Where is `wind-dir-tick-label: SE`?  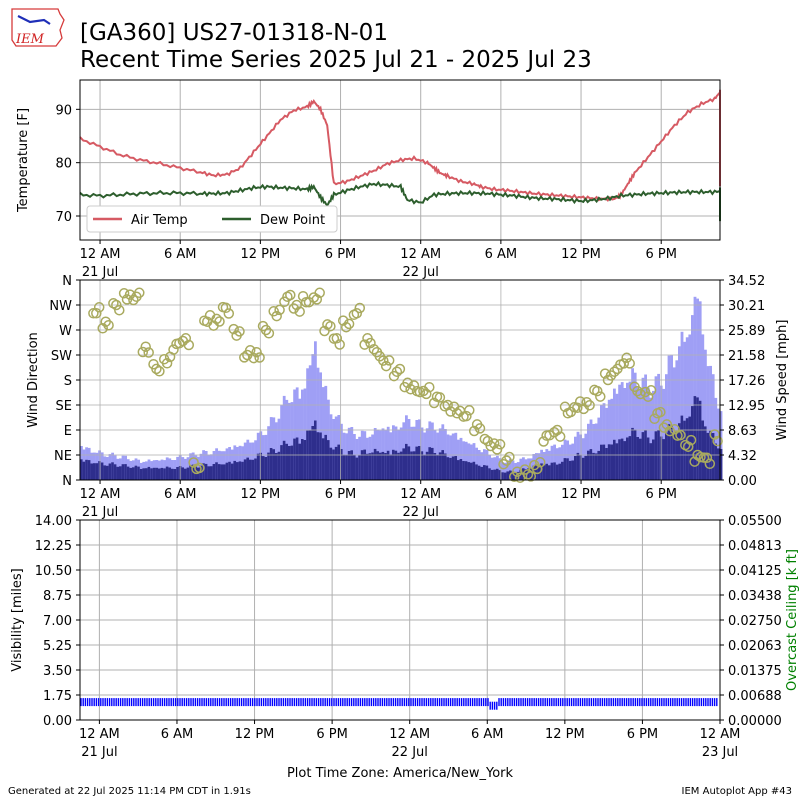
wind-dir-tick-label: SE is located at coordinates (64, 406).